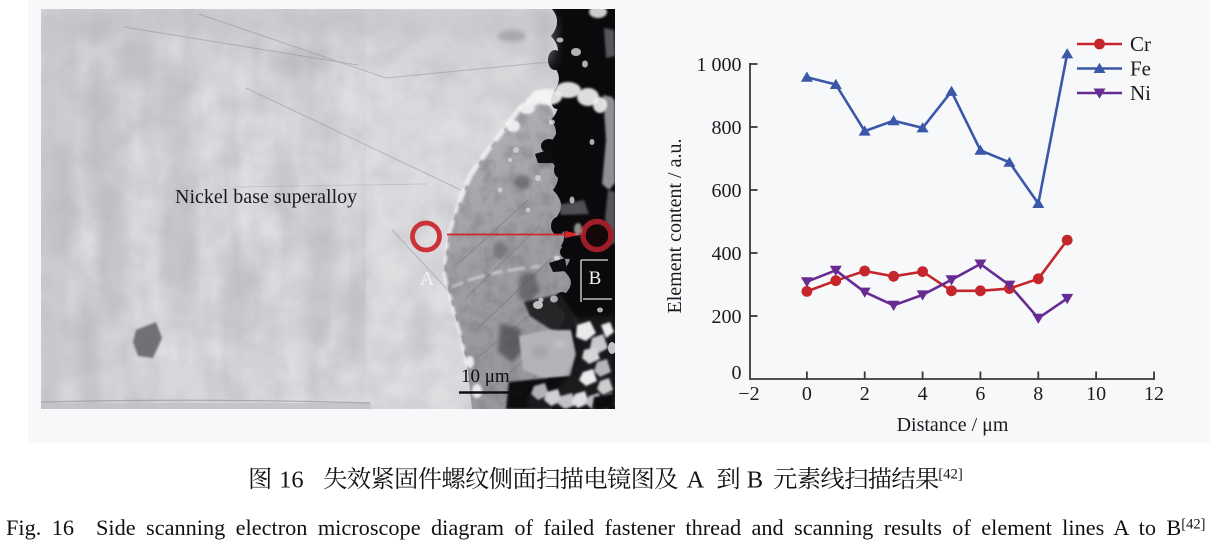  What do you see at coordinates (675, 226) in the screenshot?
I see `svg-text: Element content / a.u.` at bounding box center [675, 226].